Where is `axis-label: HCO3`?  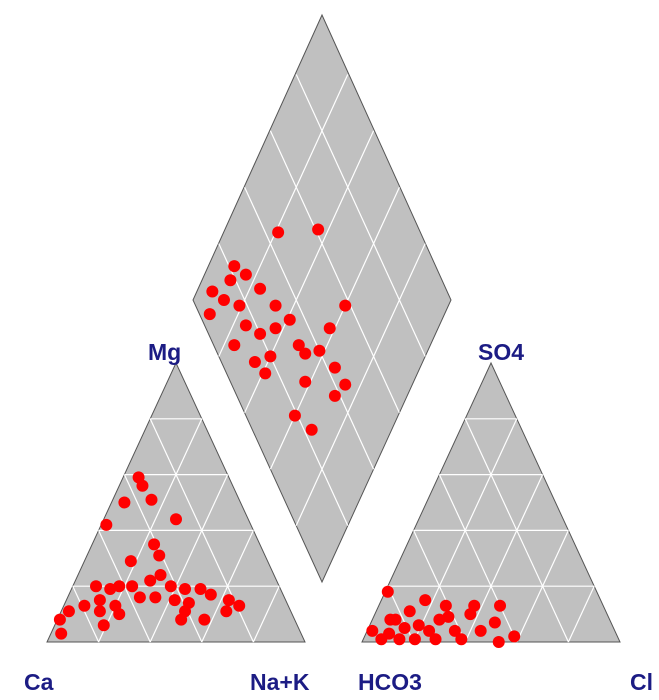
axis-label: HCO3 is located at coordinates (390, 682).